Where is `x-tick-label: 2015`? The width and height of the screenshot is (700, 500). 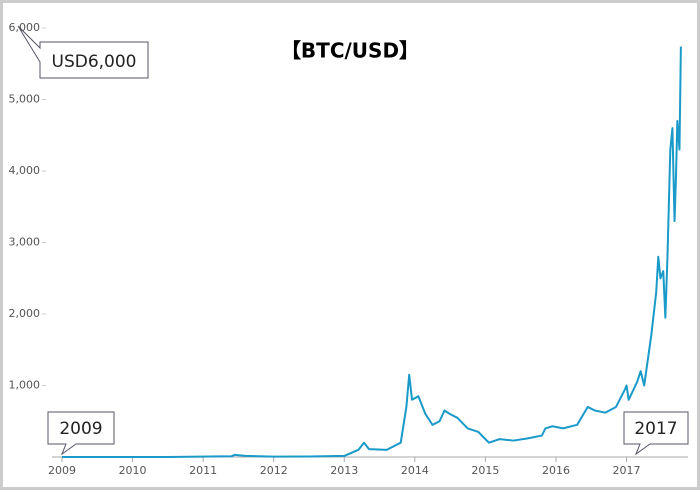
x-tick-label: 2015 is located at coordinates (485, 470).